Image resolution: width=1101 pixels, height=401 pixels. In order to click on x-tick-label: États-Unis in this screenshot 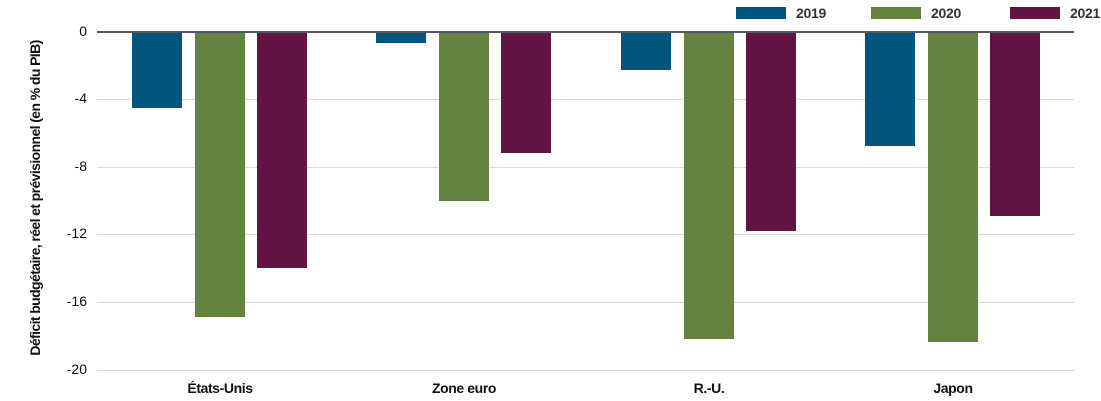, I will do `click(220, 388)`.